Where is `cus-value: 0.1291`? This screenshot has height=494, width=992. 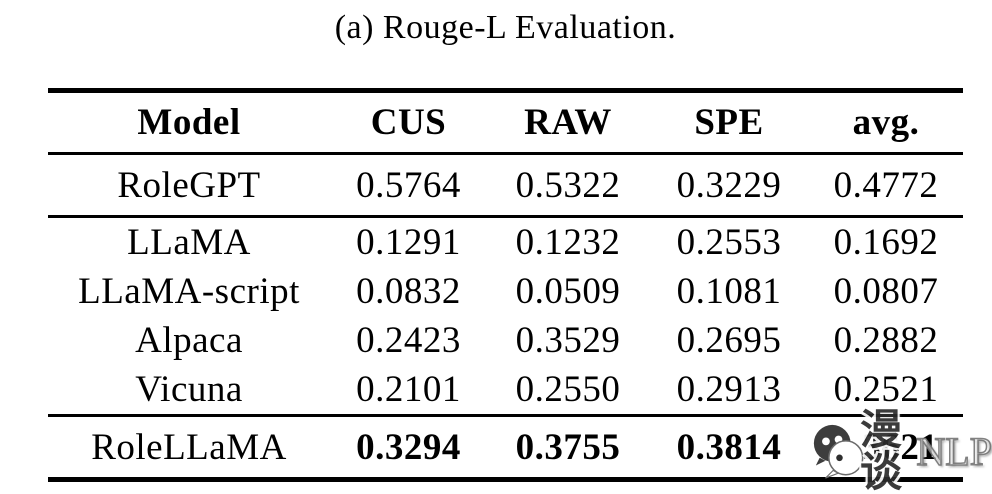
cus-value: 0.1291 is located at coordinates (408, 242).